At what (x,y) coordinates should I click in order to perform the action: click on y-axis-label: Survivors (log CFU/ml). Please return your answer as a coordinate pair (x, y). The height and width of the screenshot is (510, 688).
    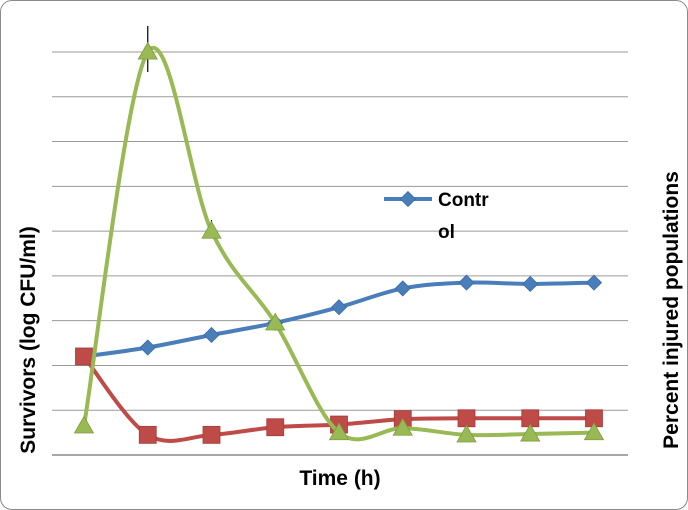
    Looking at the image, I should click on (28, 340).